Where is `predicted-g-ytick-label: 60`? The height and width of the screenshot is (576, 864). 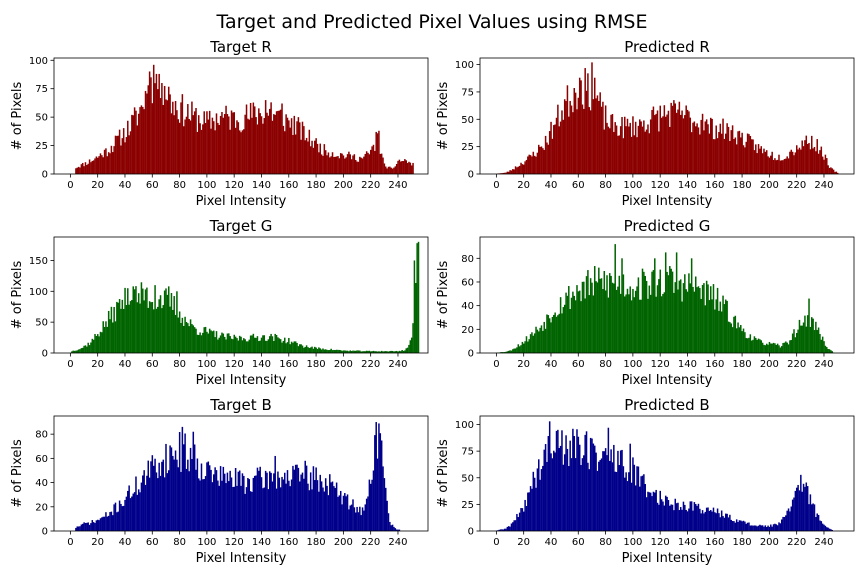 predicted-g-ytick-label: 60 is located at coordinates (467, 282).